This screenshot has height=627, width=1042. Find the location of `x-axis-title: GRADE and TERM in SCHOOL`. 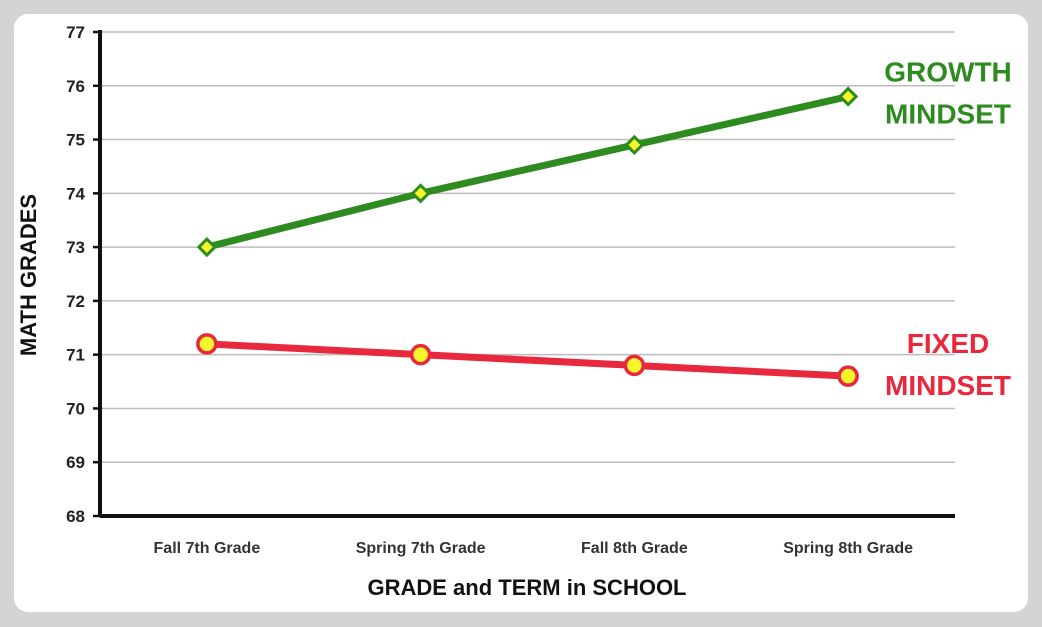

x-axis-title: GRADE and TERM in SCHOOL is located at coordinates (527, 587).